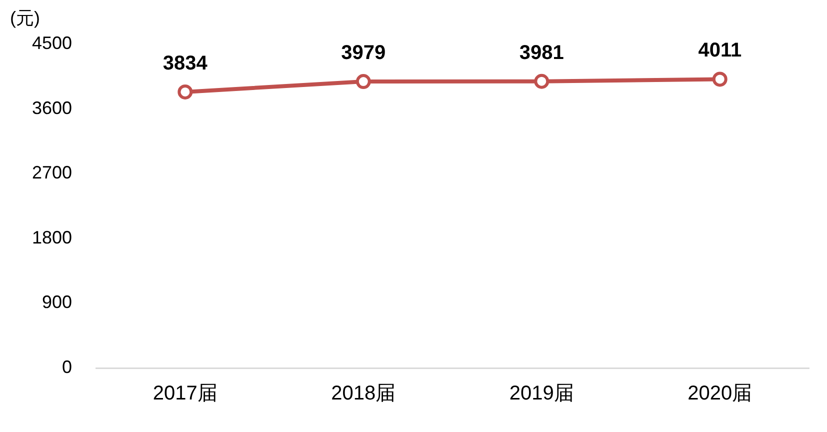 This screenshot has width=827, height=432. Describe the element at coordinates (720, 51) in the screenshot. I see `data-label: 4011` at that location.